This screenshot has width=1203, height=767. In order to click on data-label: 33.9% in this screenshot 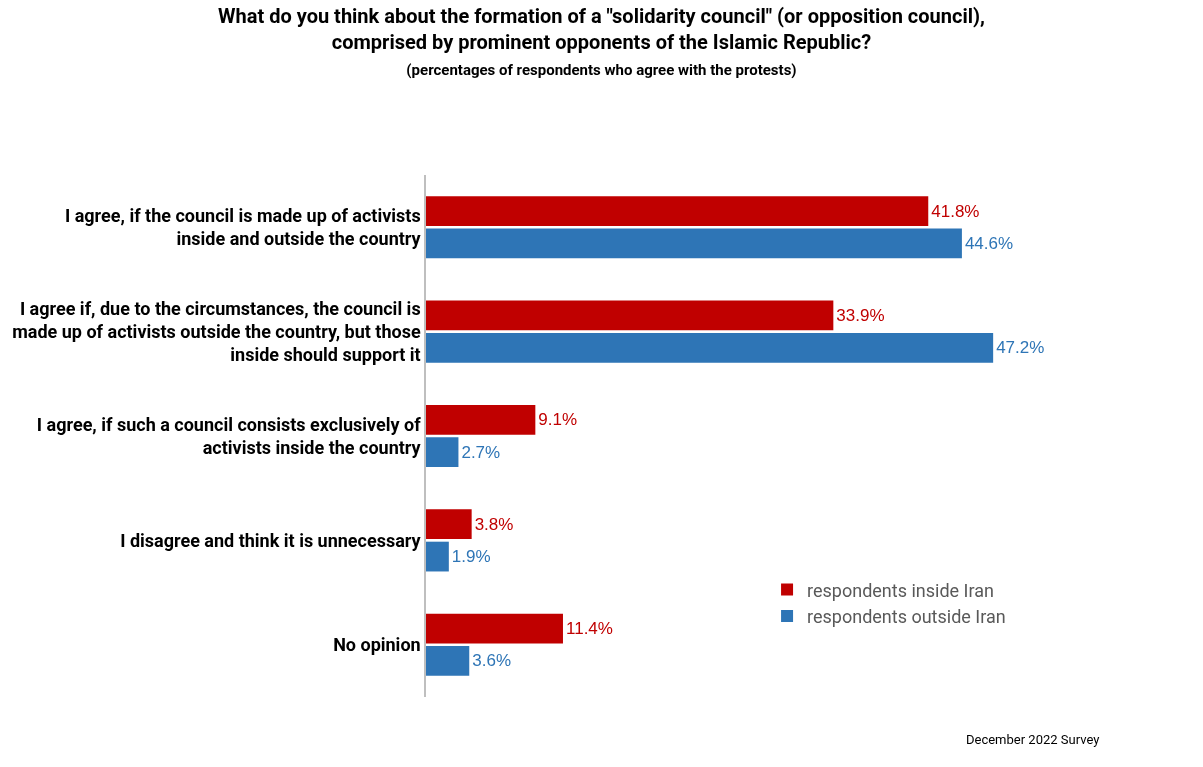, I will do `click(860, 315)`.